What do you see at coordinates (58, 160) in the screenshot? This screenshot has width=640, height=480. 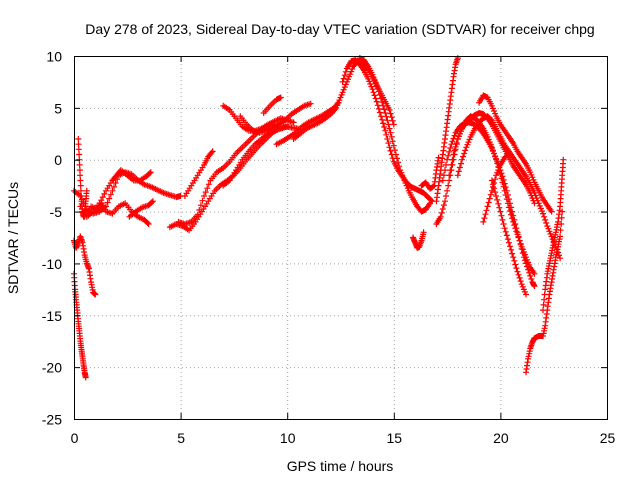 I see `y-tick-label: 0` at bounding box center [58, 160].